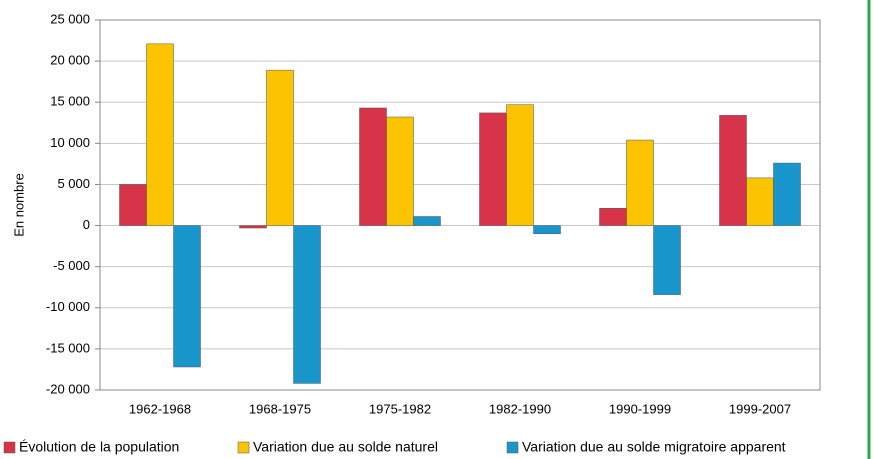  What do you see at coordinates (400, 408) in the screenshot?
I see `x-tick-label: 1975-1982` at bounding box center [400, 408].